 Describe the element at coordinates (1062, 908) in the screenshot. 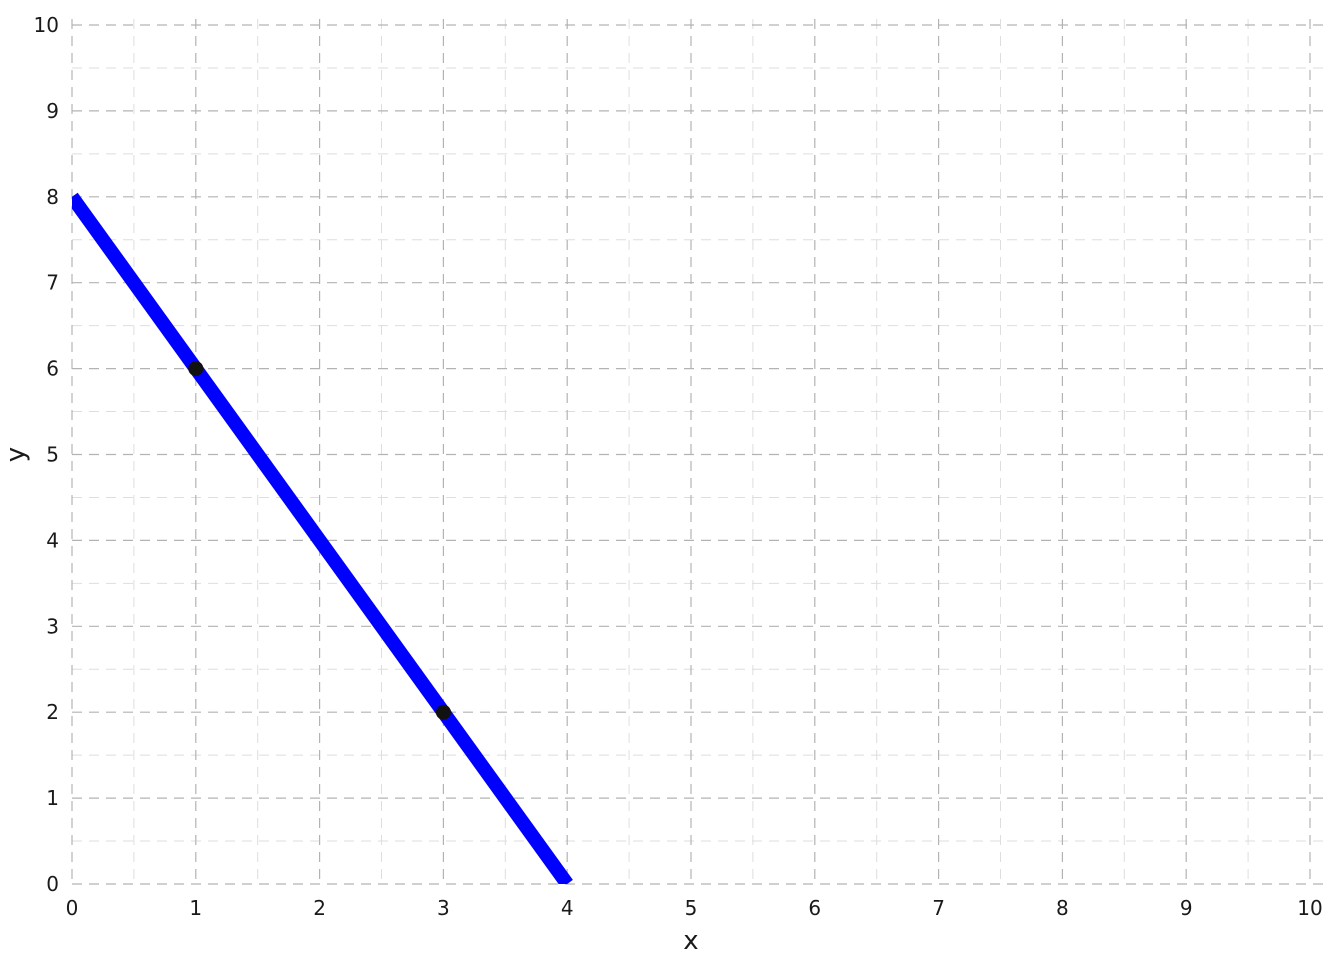

I see `x-tick-label: 8` at that location.